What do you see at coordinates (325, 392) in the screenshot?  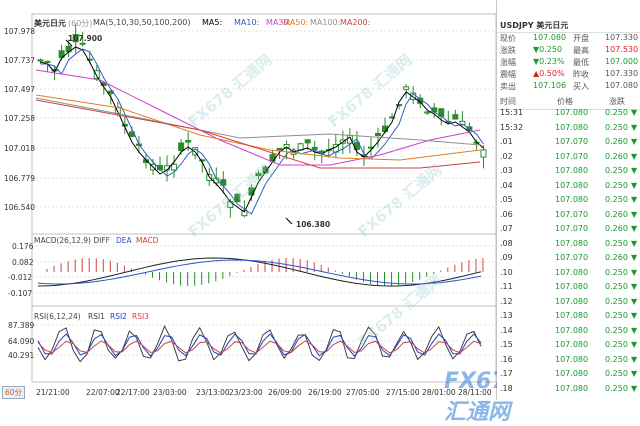 I see `time-axis-label: 26/19:00` at bounding box center [325, 392].